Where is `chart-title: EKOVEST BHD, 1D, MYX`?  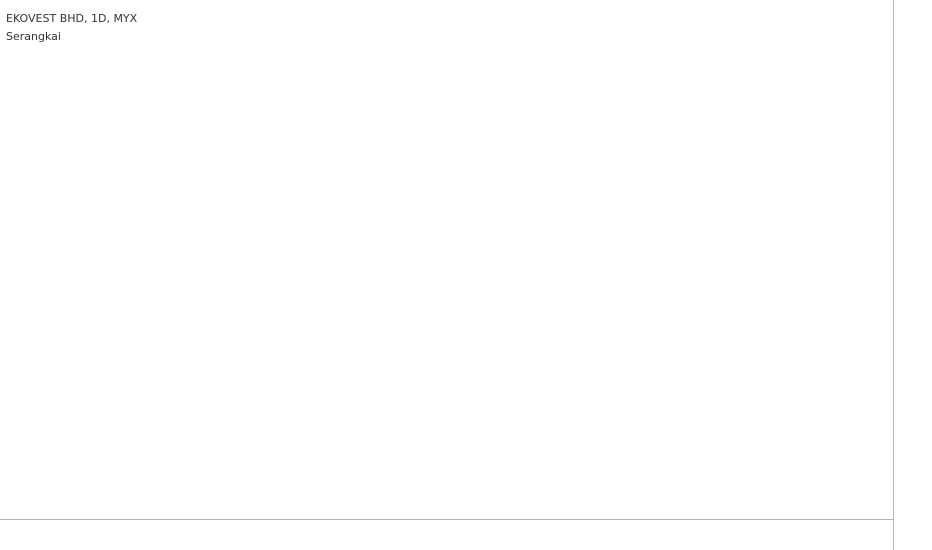 chart-title: EKOVEST BHD, 1D, MYX is located at coordinates (72, 18).